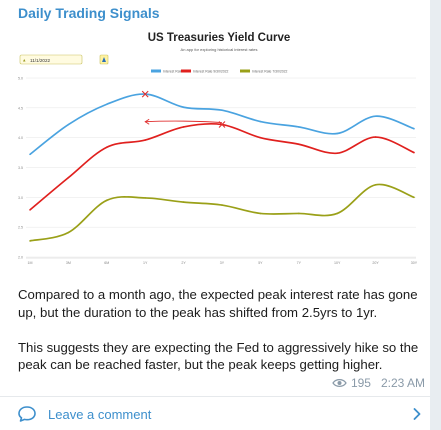 Image resolution: width=441 pixels, height=430 pixels. Describe the element at coordinates (27, 414) in the screenshot. I see `comment-icon` at that location.